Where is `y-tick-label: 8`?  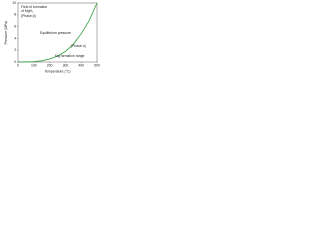 y-tick-label: 8 is located at coordinates (15, 15).